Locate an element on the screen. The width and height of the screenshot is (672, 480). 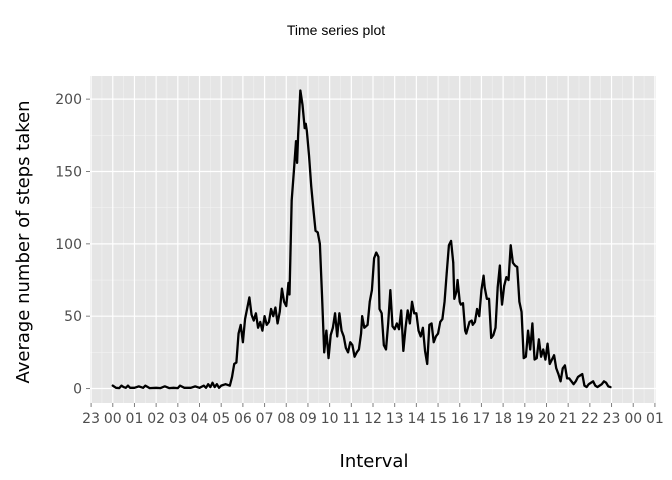
x-tick-label: 12 is located at coordinates (373, 419).